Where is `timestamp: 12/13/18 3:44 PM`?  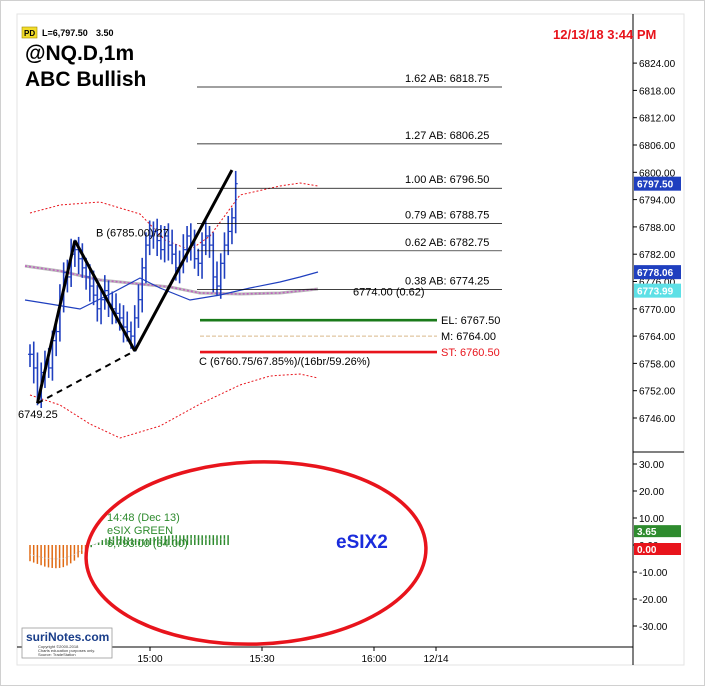
timestamp: 12/13/18 3:44 PM is located at coordinates (604, 34).